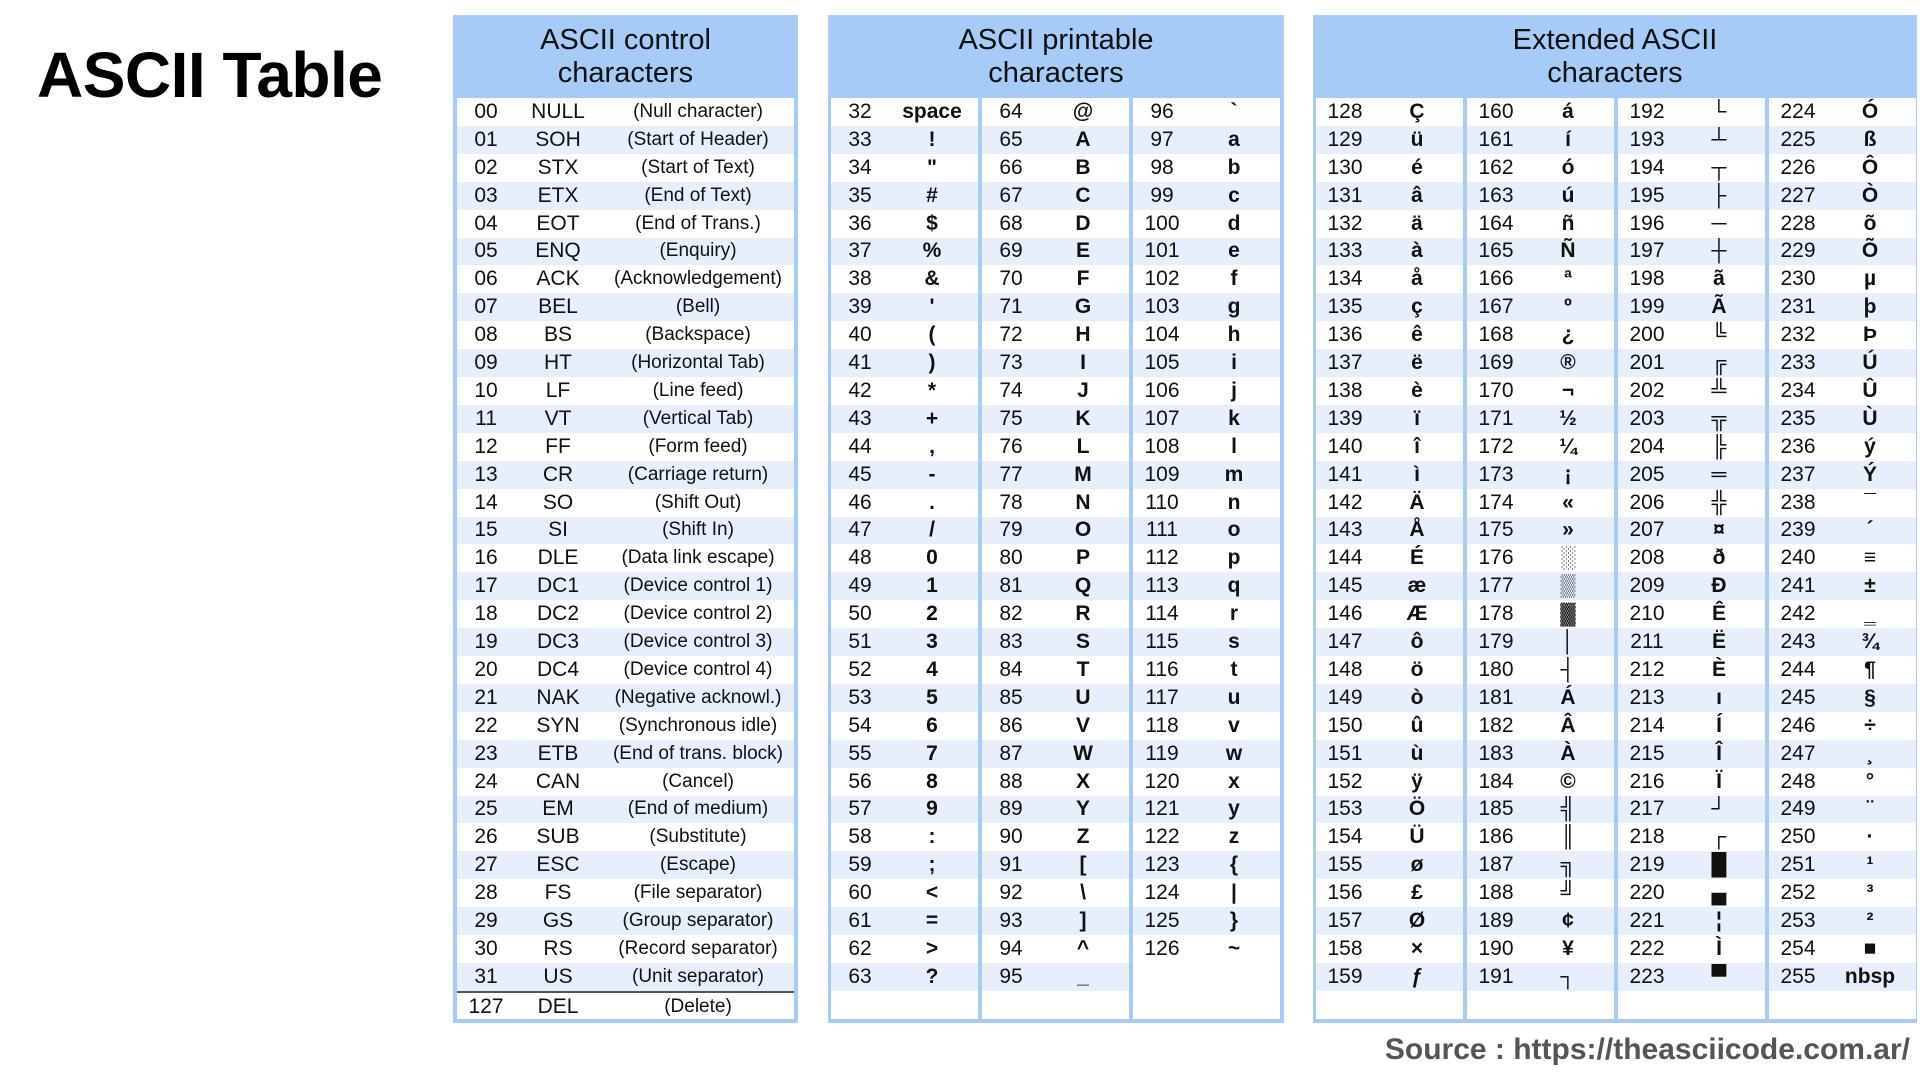 The width and height of the screenshot is (1920, 1080). I want to click on cell-char: Ö, so click(1417, 809).